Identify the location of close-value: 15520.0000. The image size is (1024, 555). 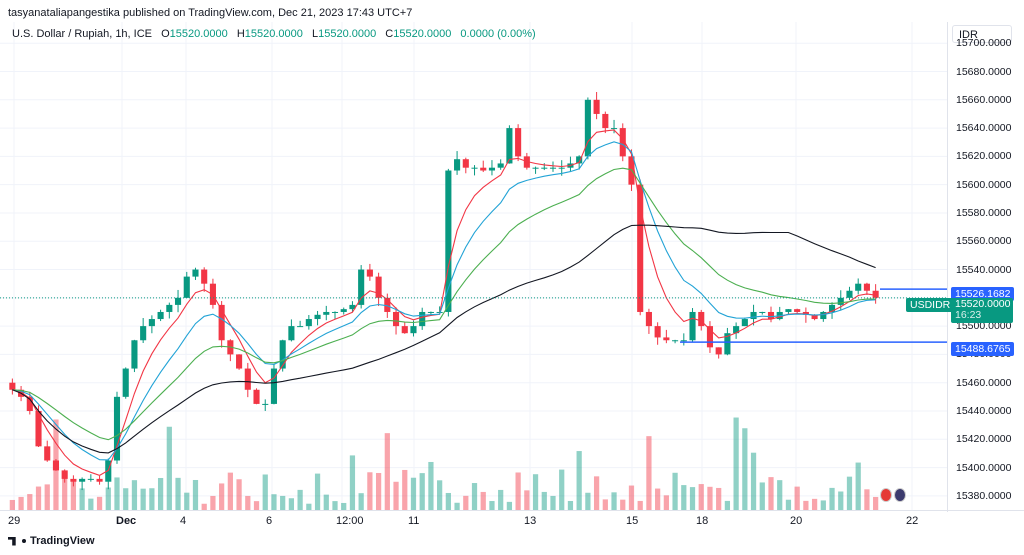
(422, 34).